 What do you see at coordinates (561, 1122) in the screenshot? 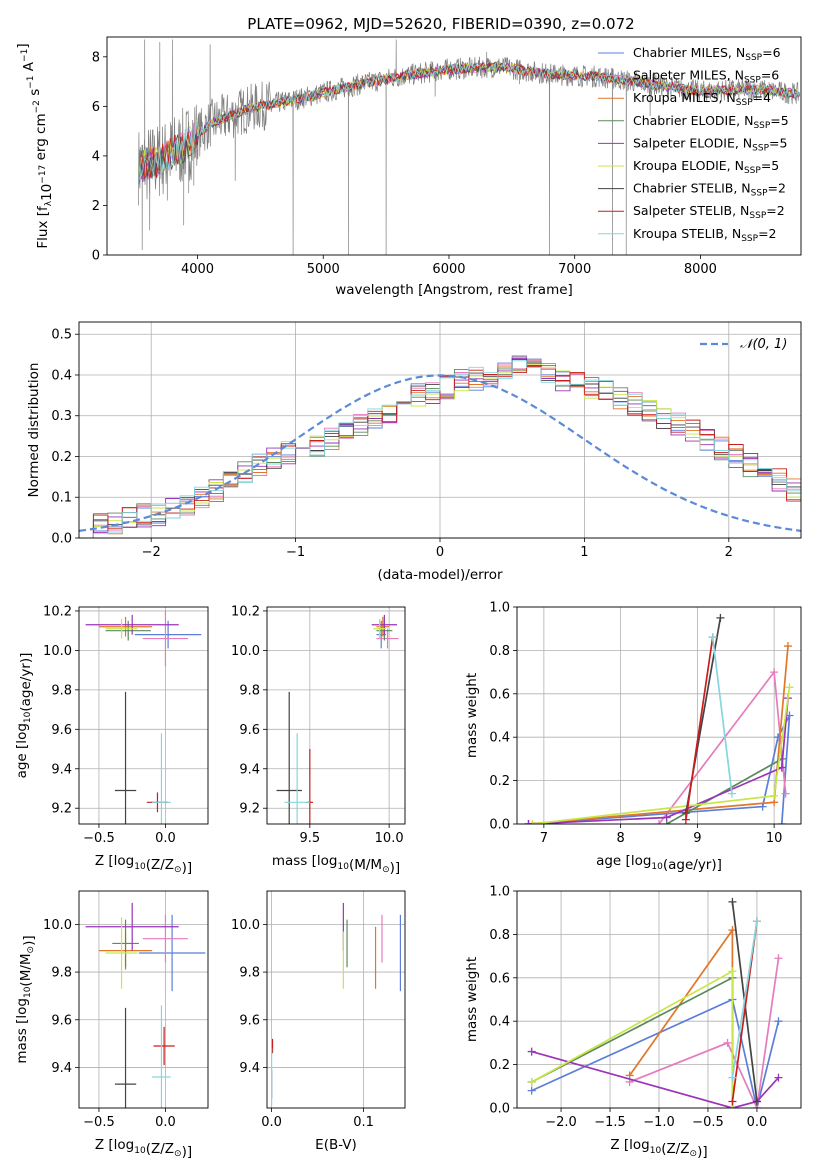
I see `x-tick-label: −2.0` at bounding box center [561, 1122].